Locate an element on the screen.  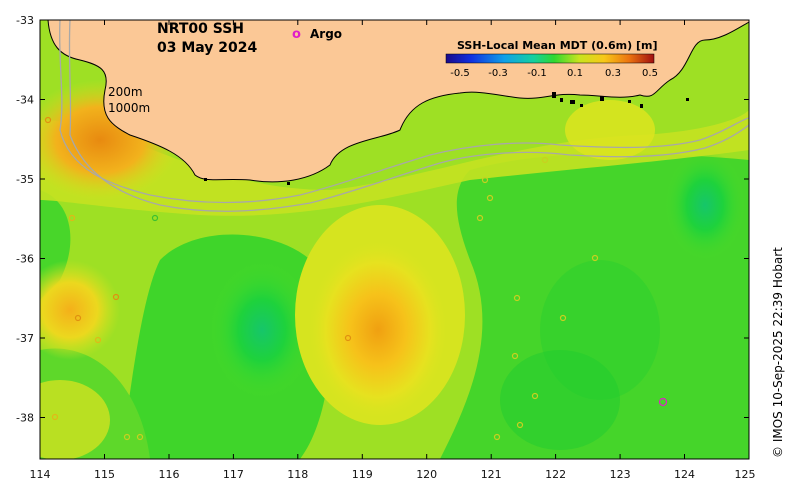
lon-tick-label: 119 is located at coordinates (362, 474).